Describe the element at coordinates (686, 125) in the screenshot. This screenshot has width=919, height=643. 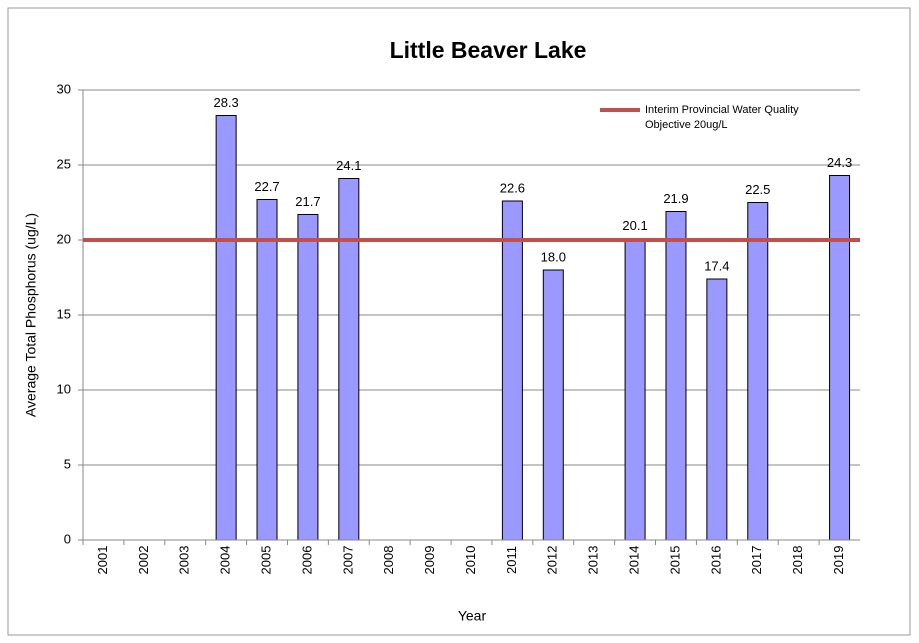
I see `legend-label: Objective 20ug/L` at that location.